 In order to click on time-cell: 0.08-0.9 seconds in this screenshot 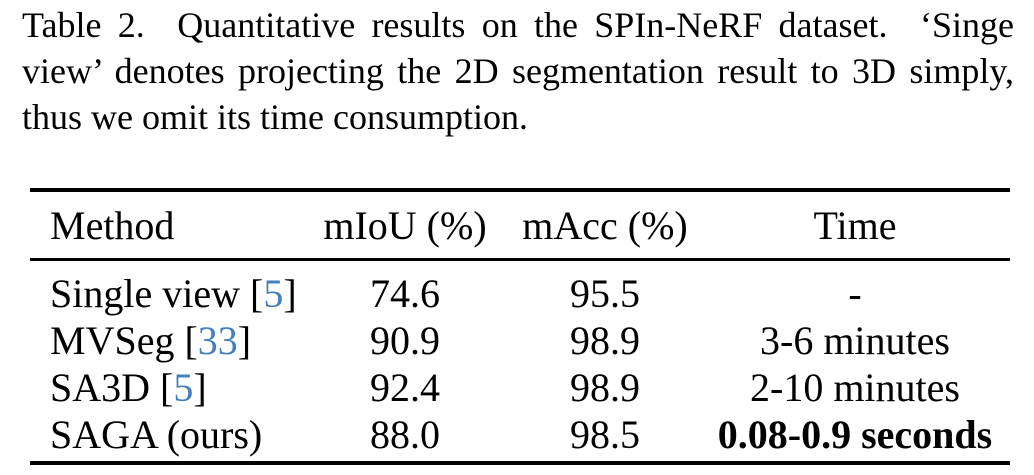, I will do `click(855, 434)`.